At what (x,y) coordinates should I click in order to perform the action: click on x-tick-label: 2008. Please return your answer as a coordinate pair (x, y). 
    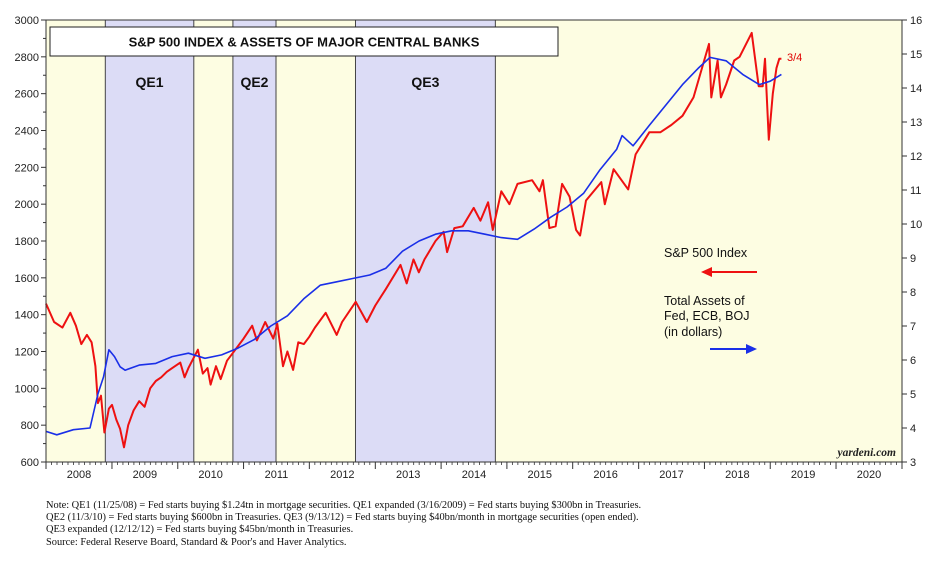
    Looking at the image, I should click on (79, 475).